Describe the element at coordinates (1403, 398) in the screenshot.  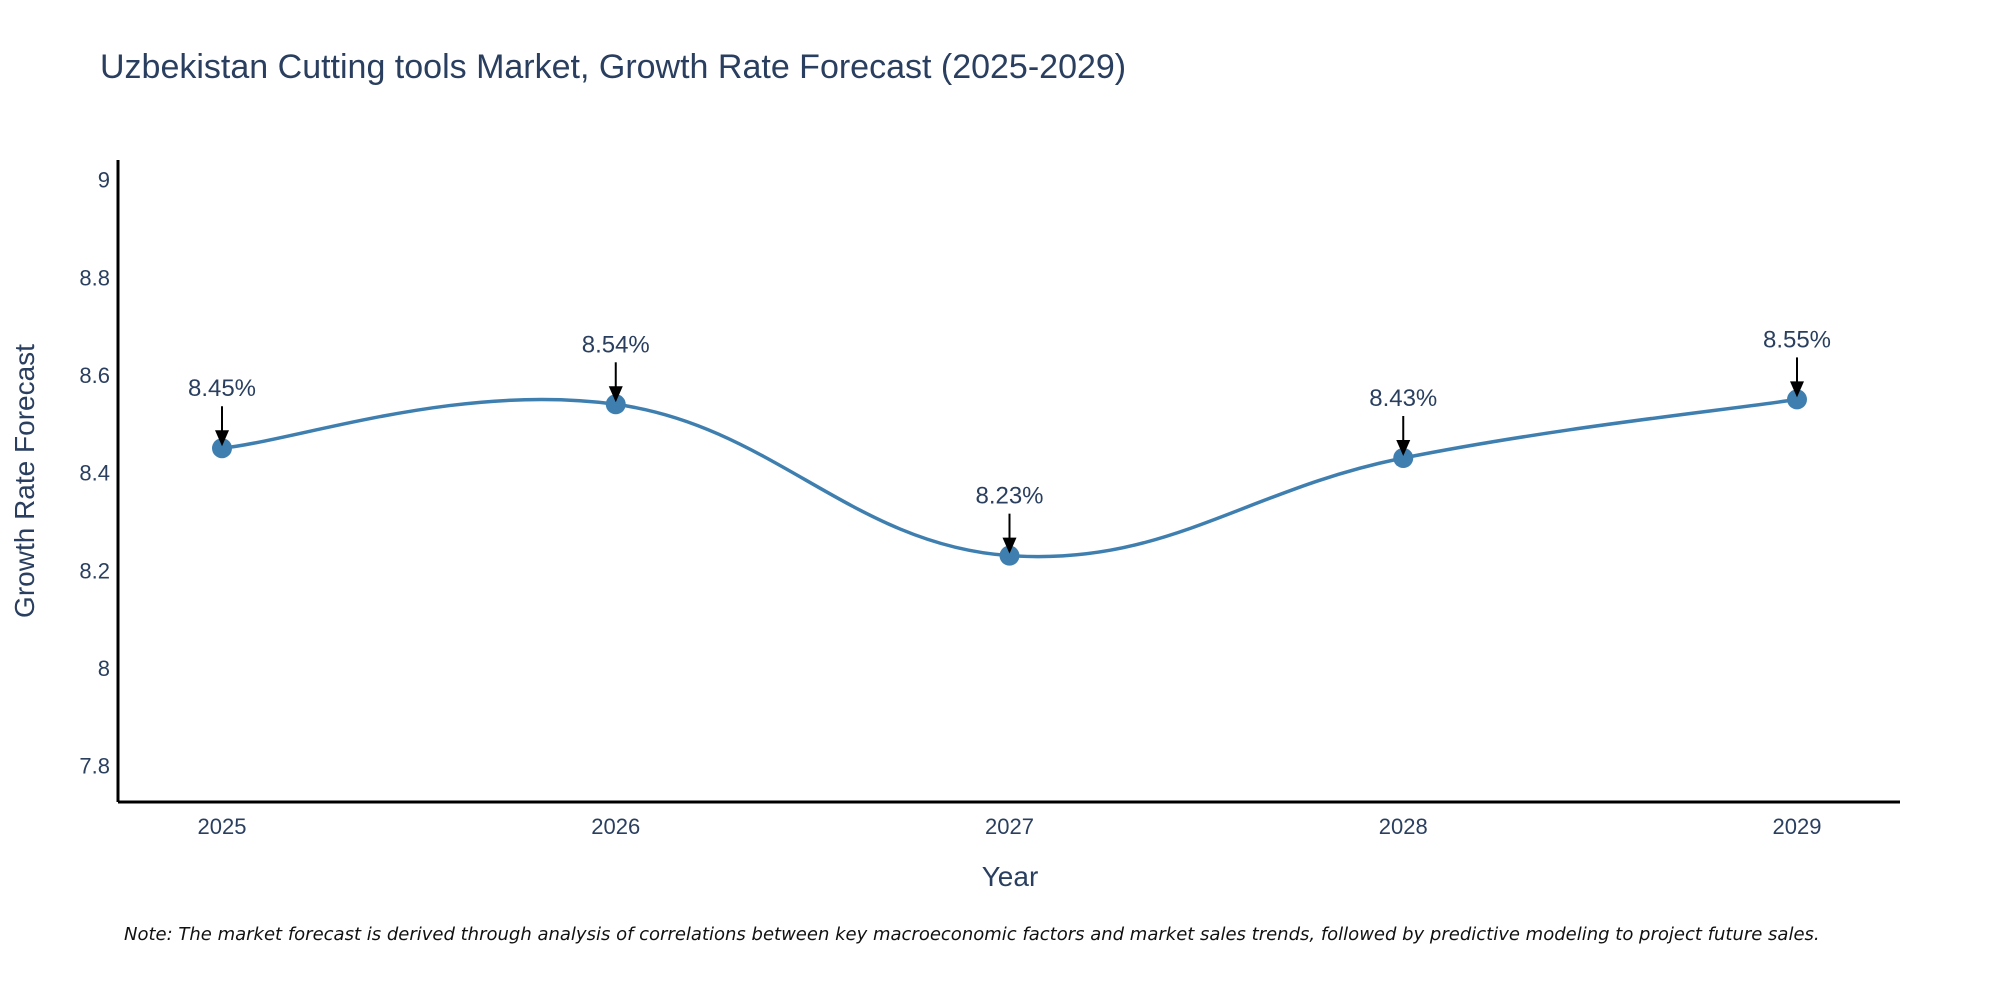
I see `annotation-label: 8.43%` at that location.